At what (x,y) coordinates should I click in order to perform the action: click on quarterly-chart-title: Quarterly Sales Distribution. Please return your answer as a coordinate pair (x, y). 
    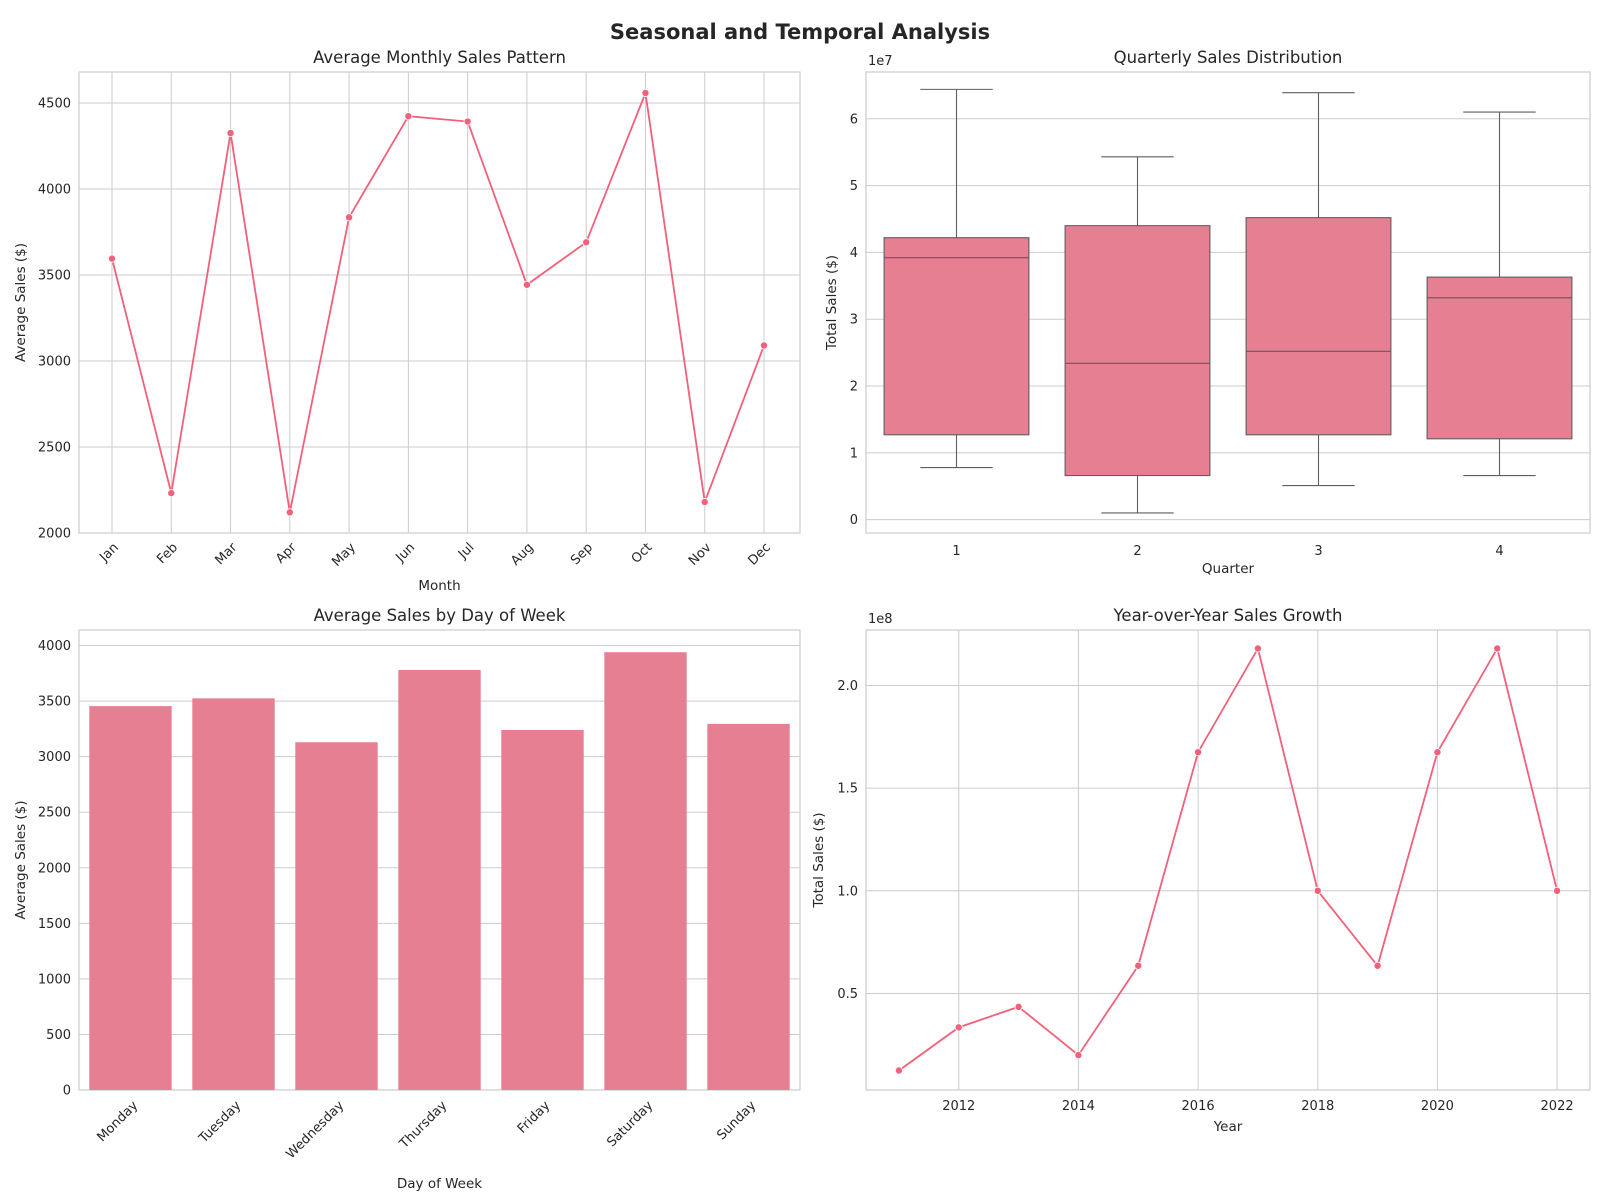
    Looking at the image, I should click on (1228, 57).